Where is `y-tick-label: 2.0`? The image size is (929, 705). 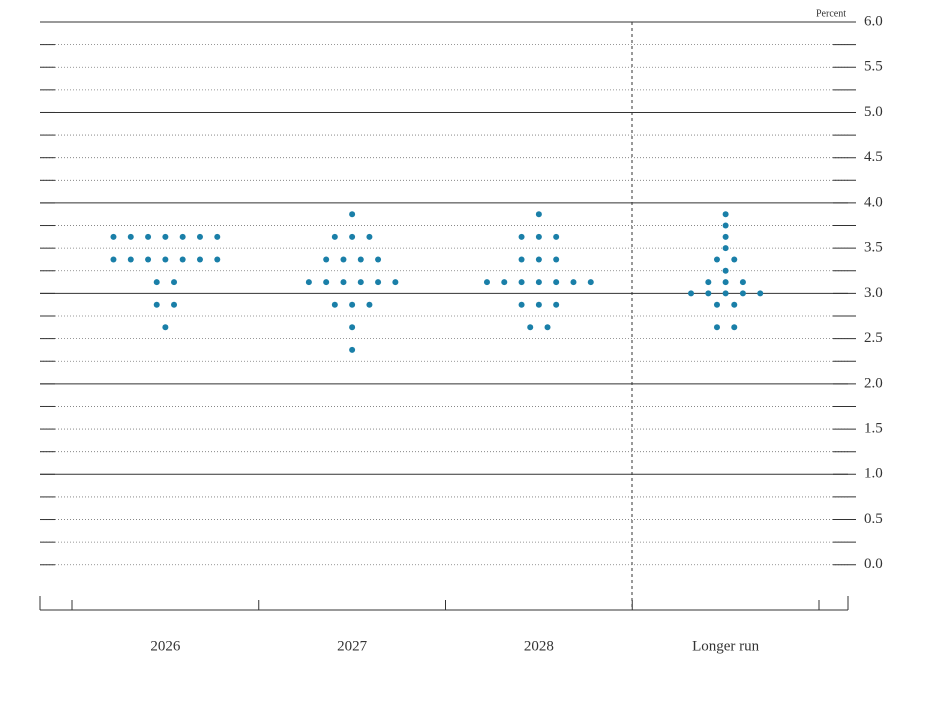
y-tick-label: 2.0 is located at coordinates (873, 383).